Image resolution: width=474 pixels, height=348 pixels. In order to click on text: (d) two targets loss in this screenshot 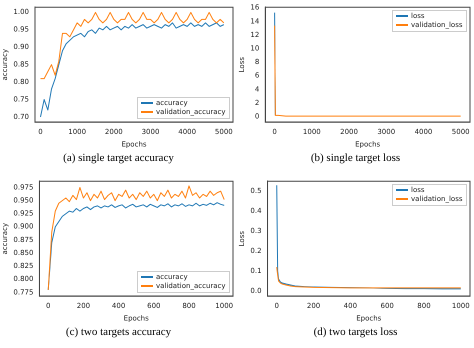, I will do `click(355, 332)`.